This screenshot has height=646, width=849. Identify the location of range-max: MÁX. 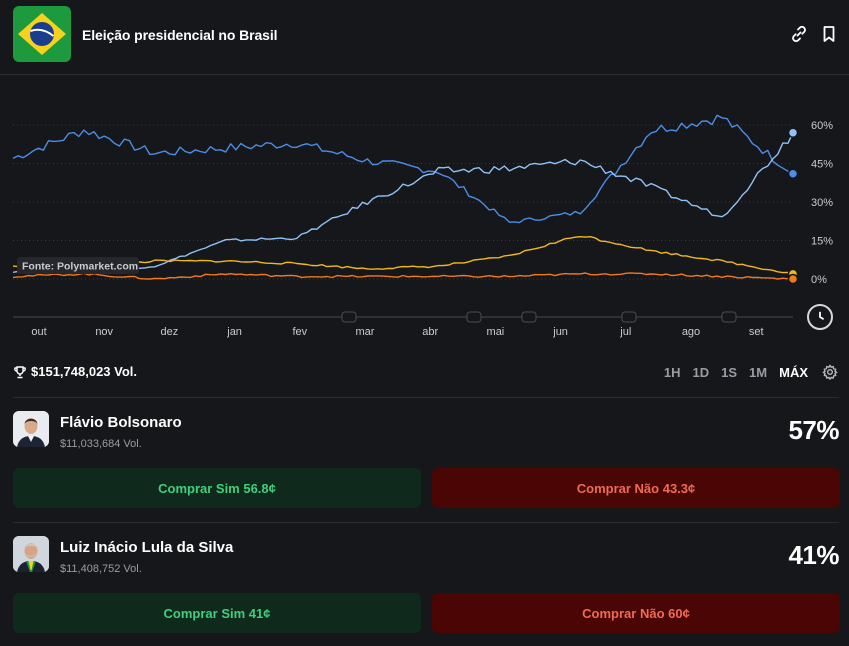
(793, 372).